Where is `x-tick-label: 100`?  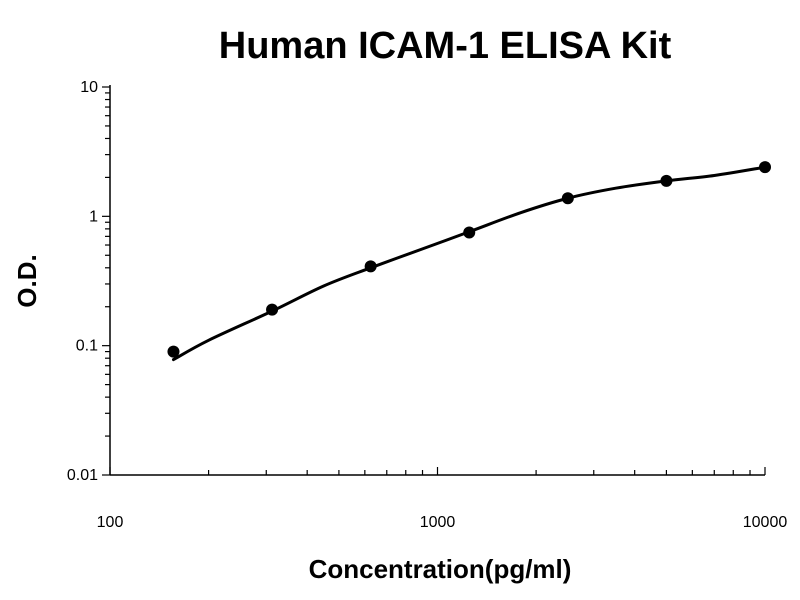
x-tick-label: 100 is located at coordinates (110, 522).